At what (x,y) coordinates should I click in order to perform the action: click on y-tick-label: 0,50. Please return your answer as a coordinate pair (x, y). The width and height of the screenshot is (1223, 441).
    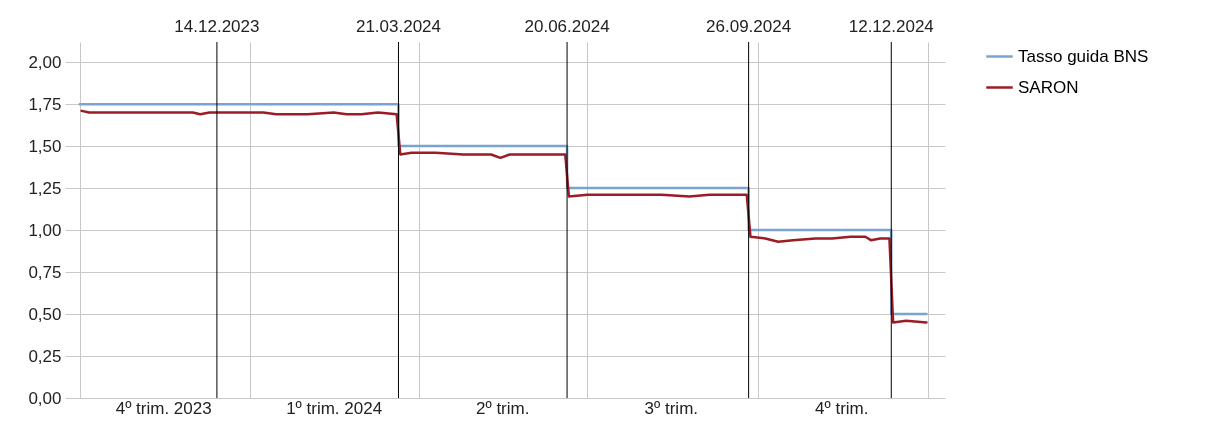
    Looking at the image, I should click on (45, 314).